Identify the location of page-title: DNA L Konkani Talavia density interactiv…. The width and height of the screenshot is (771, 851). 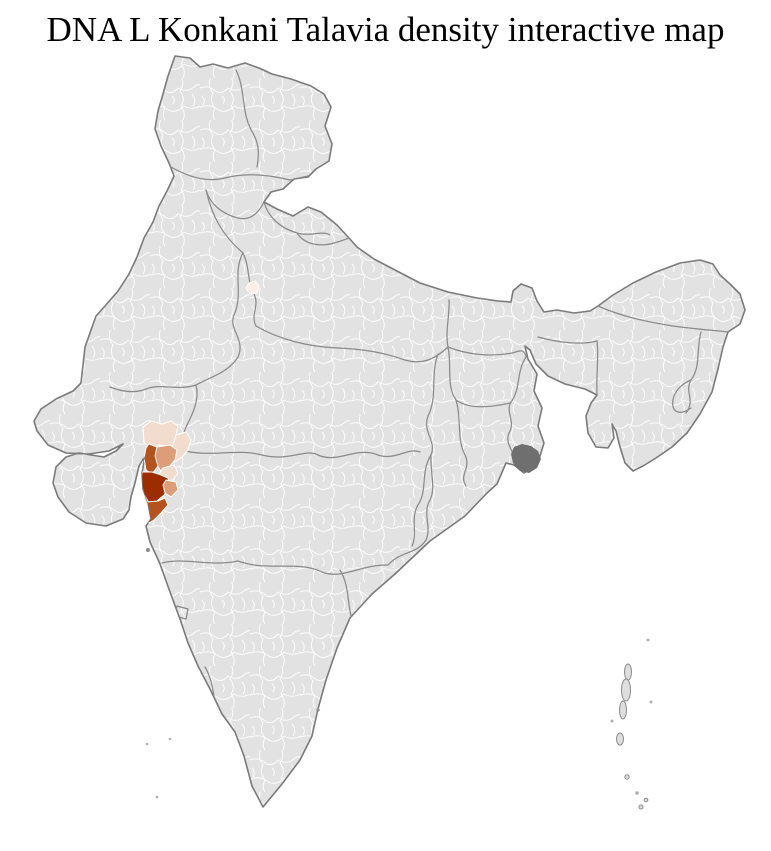
(385, 29).